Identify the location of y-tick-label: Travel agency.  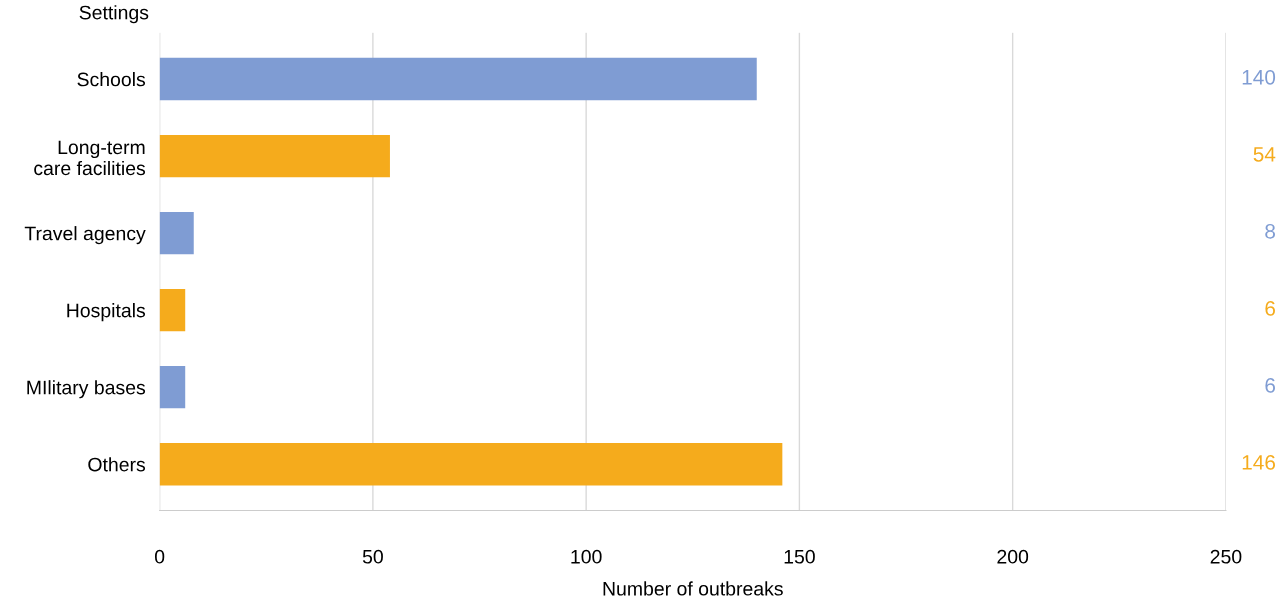
(85, 235).